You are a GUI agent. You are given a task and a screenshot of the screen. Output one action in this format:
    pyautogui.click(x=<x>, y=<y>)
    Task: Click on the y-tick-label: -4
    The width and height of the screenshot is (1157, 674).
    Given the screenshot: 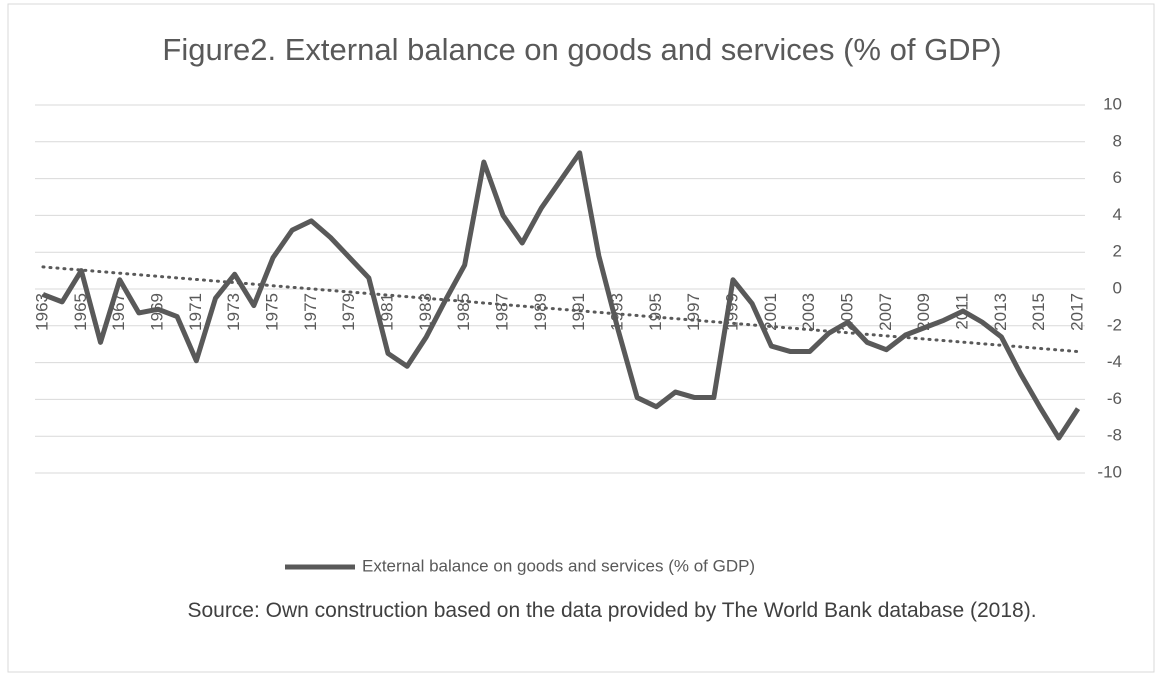 What is the action you would take?
    pyautogui.click(x=1114, y=361)
    